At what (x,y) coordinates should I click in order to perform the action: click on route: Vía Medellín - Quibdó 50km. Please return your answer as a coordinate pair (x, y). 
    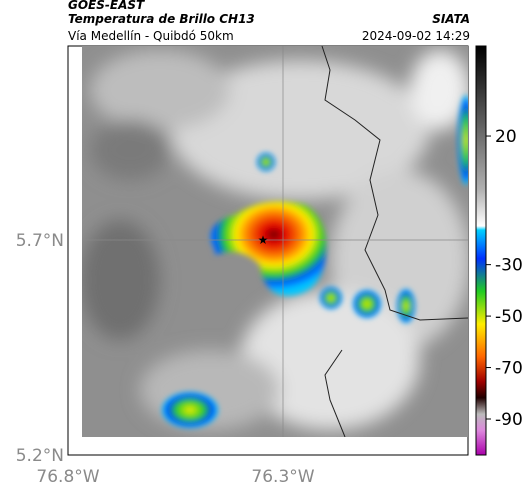
    Looking at the image, I should click on (151, 36).